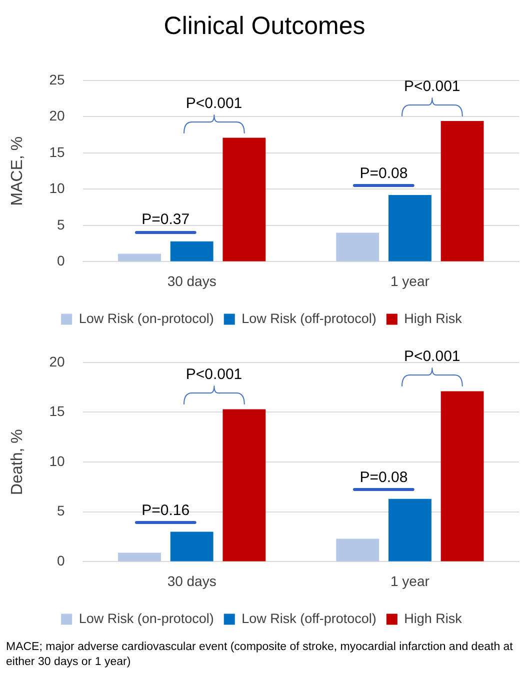  I want to click on annotation: P=0.16, so click(166, 510).